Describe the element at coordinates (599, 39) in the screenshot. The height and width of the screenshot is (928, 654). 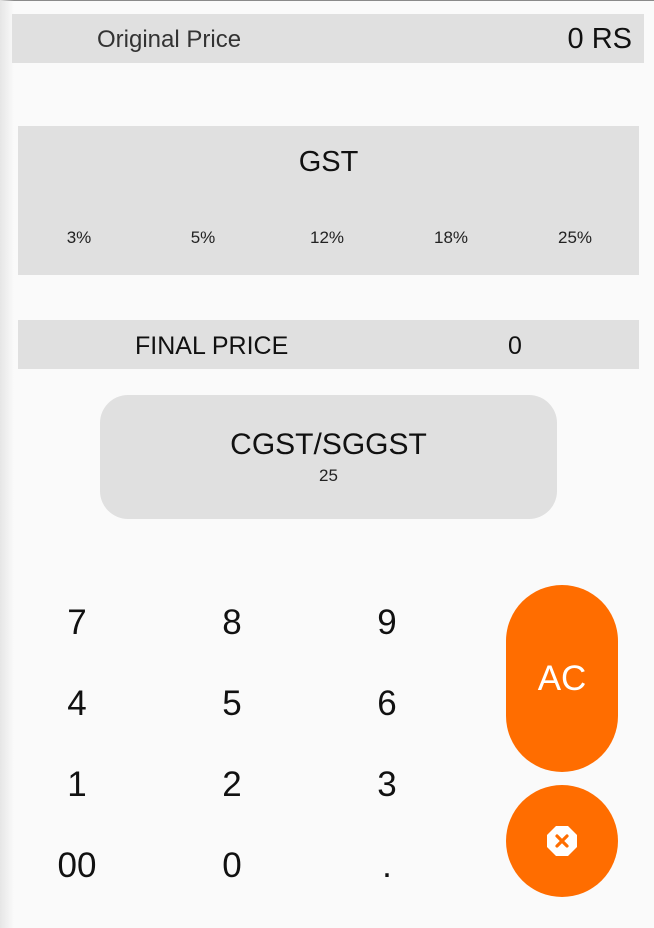
I see `original-price-value: 0 RS` at that location.